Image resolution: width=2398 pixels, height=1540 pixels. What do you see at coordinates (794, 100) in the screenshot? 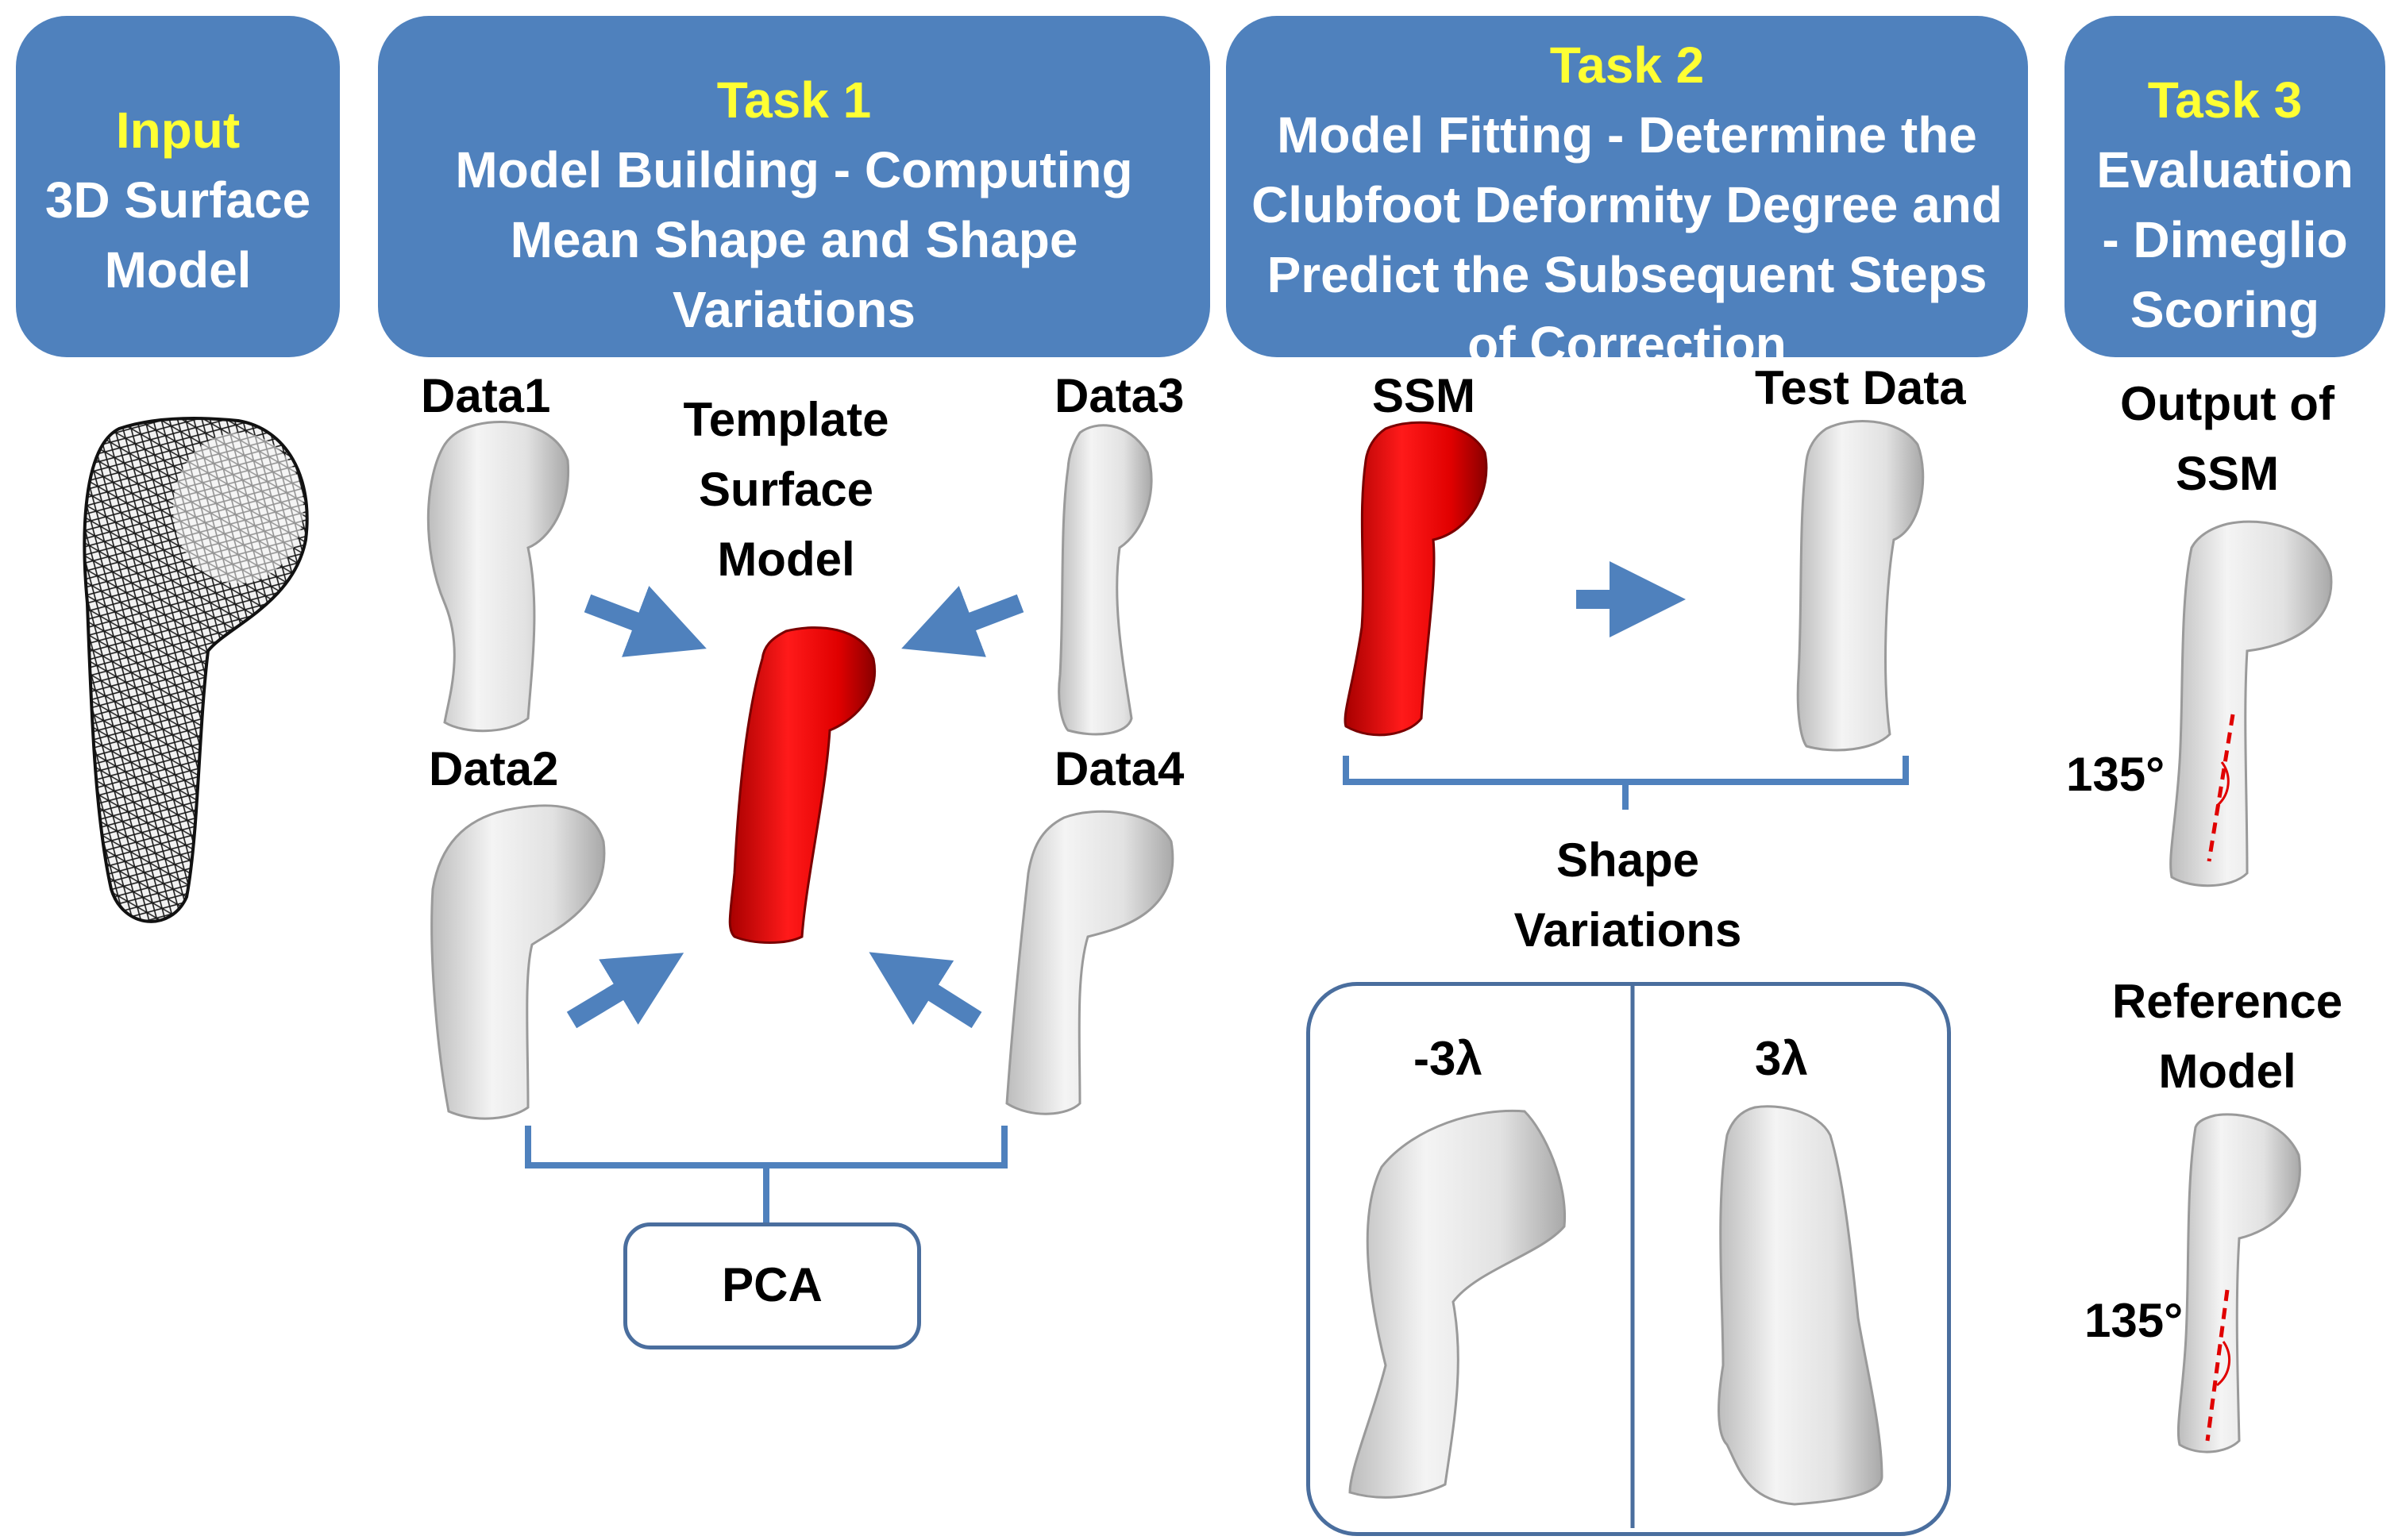
I see `task1-title: Task 1` at bounding box center [794, 100].